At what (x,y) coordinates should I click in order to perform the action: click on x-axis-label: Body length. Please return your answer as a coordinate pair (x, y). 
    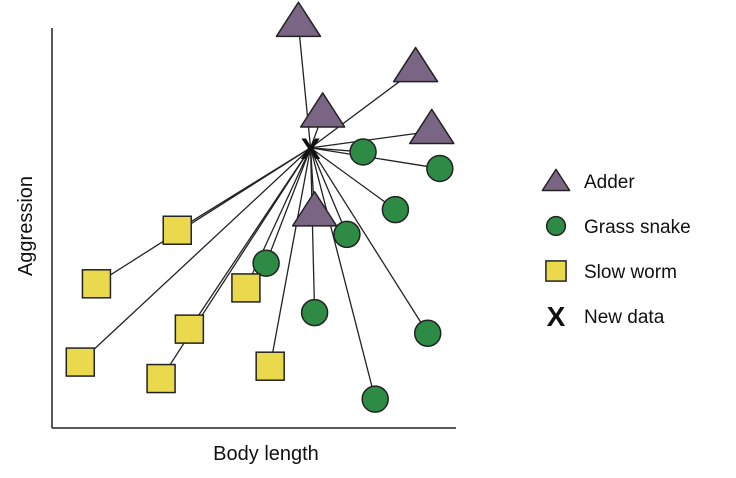
    Looking at the image, I should click on (266, 454).